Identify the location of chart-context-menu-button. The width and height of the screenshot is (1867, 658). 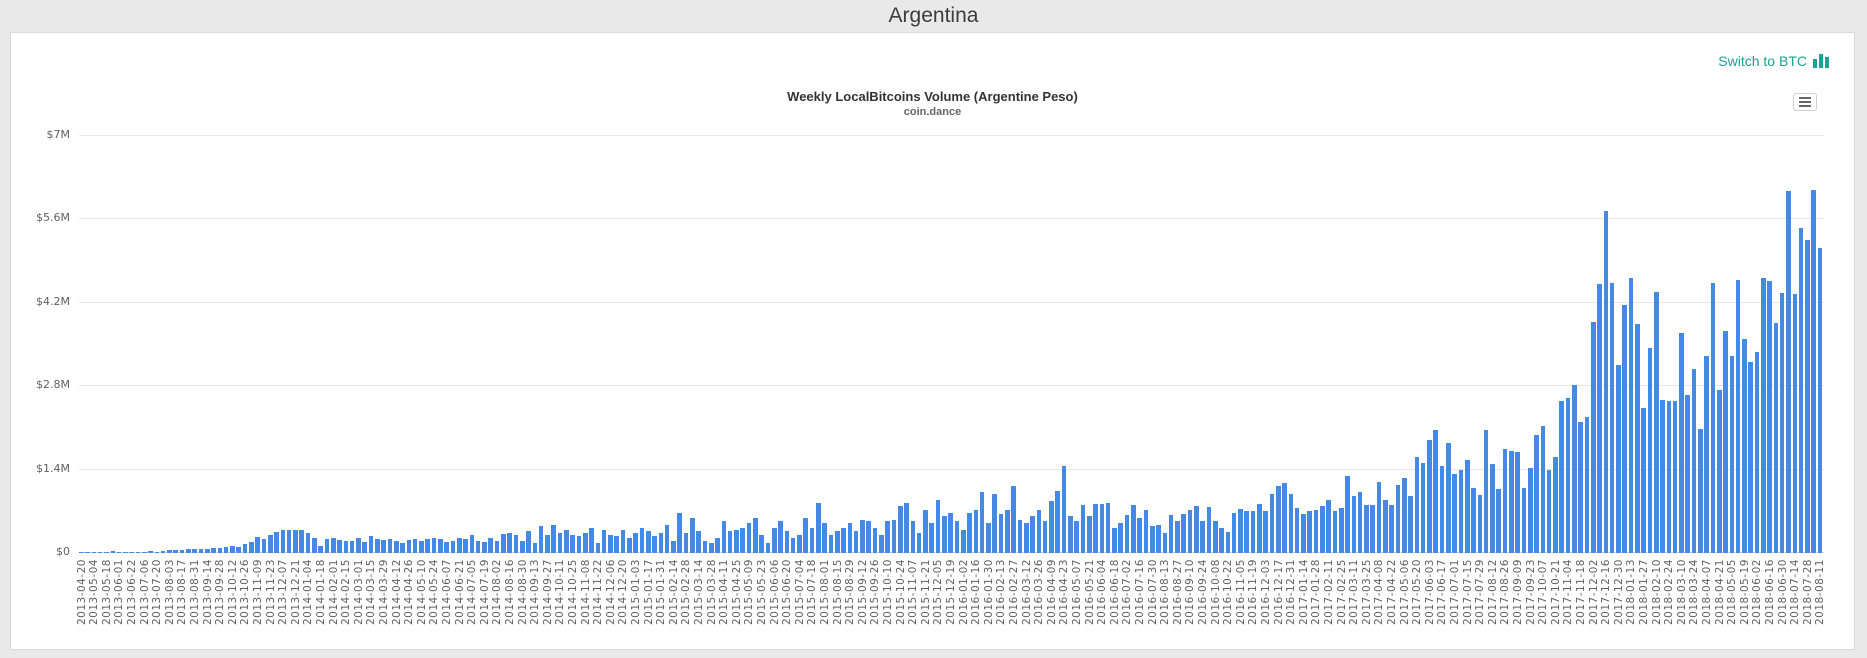
(1805, 102).